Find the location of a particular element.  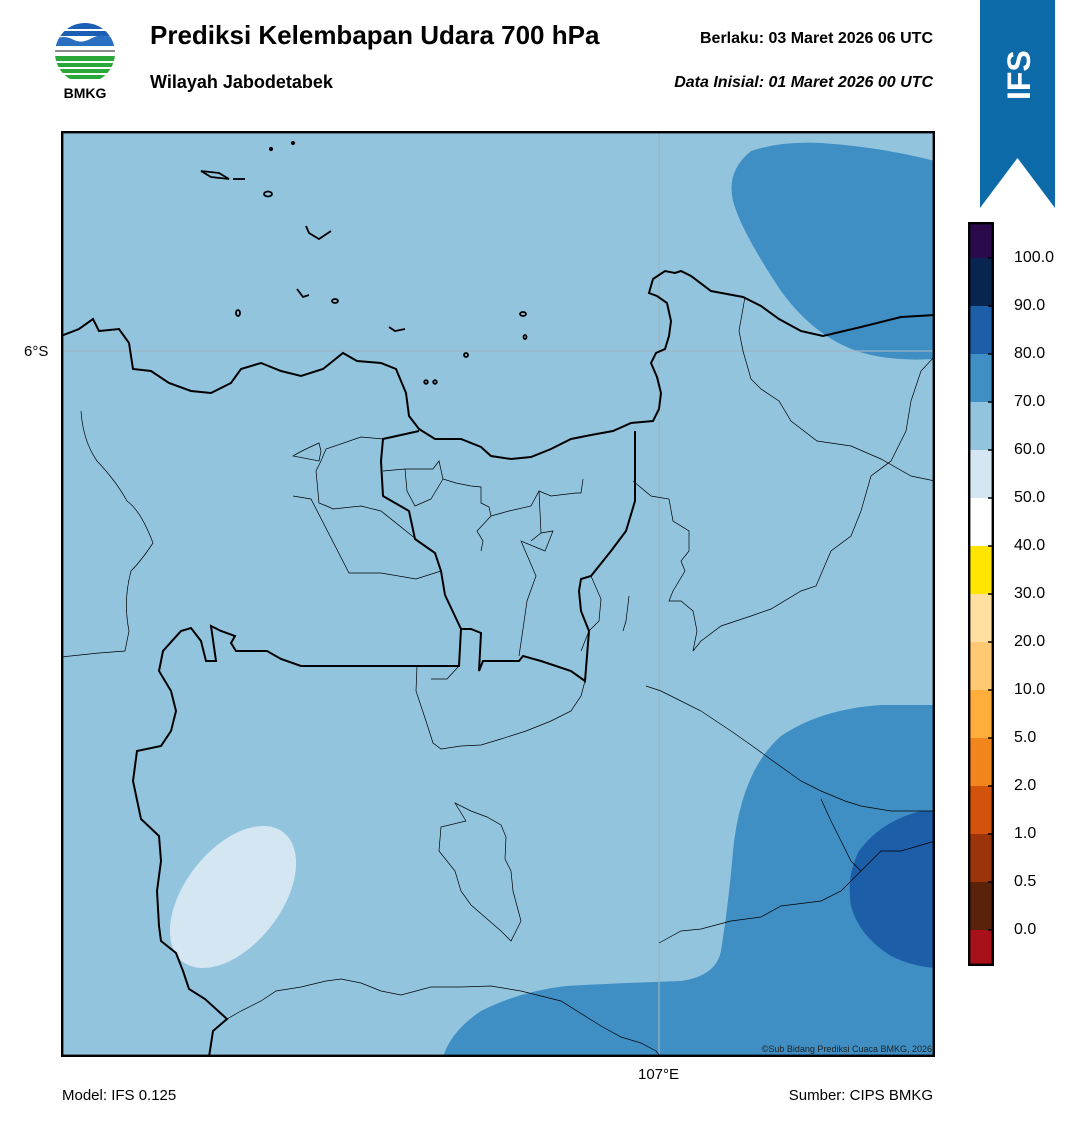

ifs-ribbon: IFS is located at coordinates (1017, 104).